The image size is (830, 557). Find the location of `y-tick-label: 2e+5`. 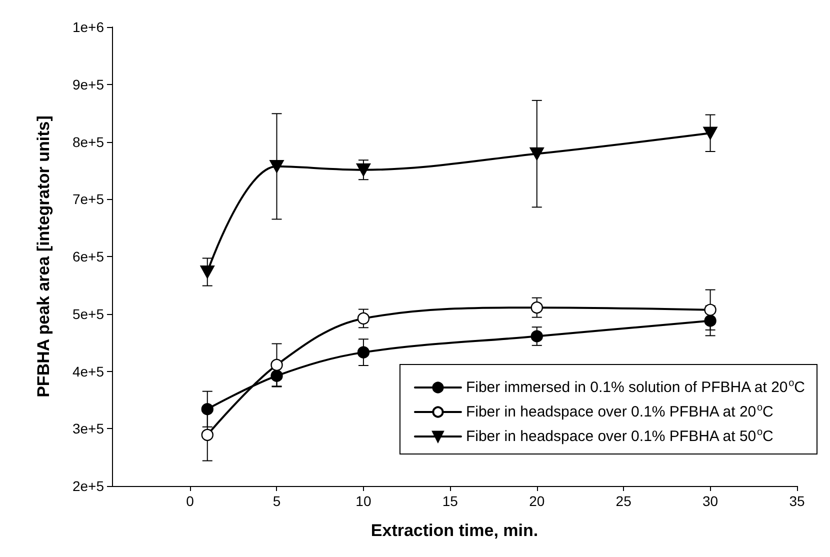

y-tick-label: 2e+5 is located at coordinates (88, 486).